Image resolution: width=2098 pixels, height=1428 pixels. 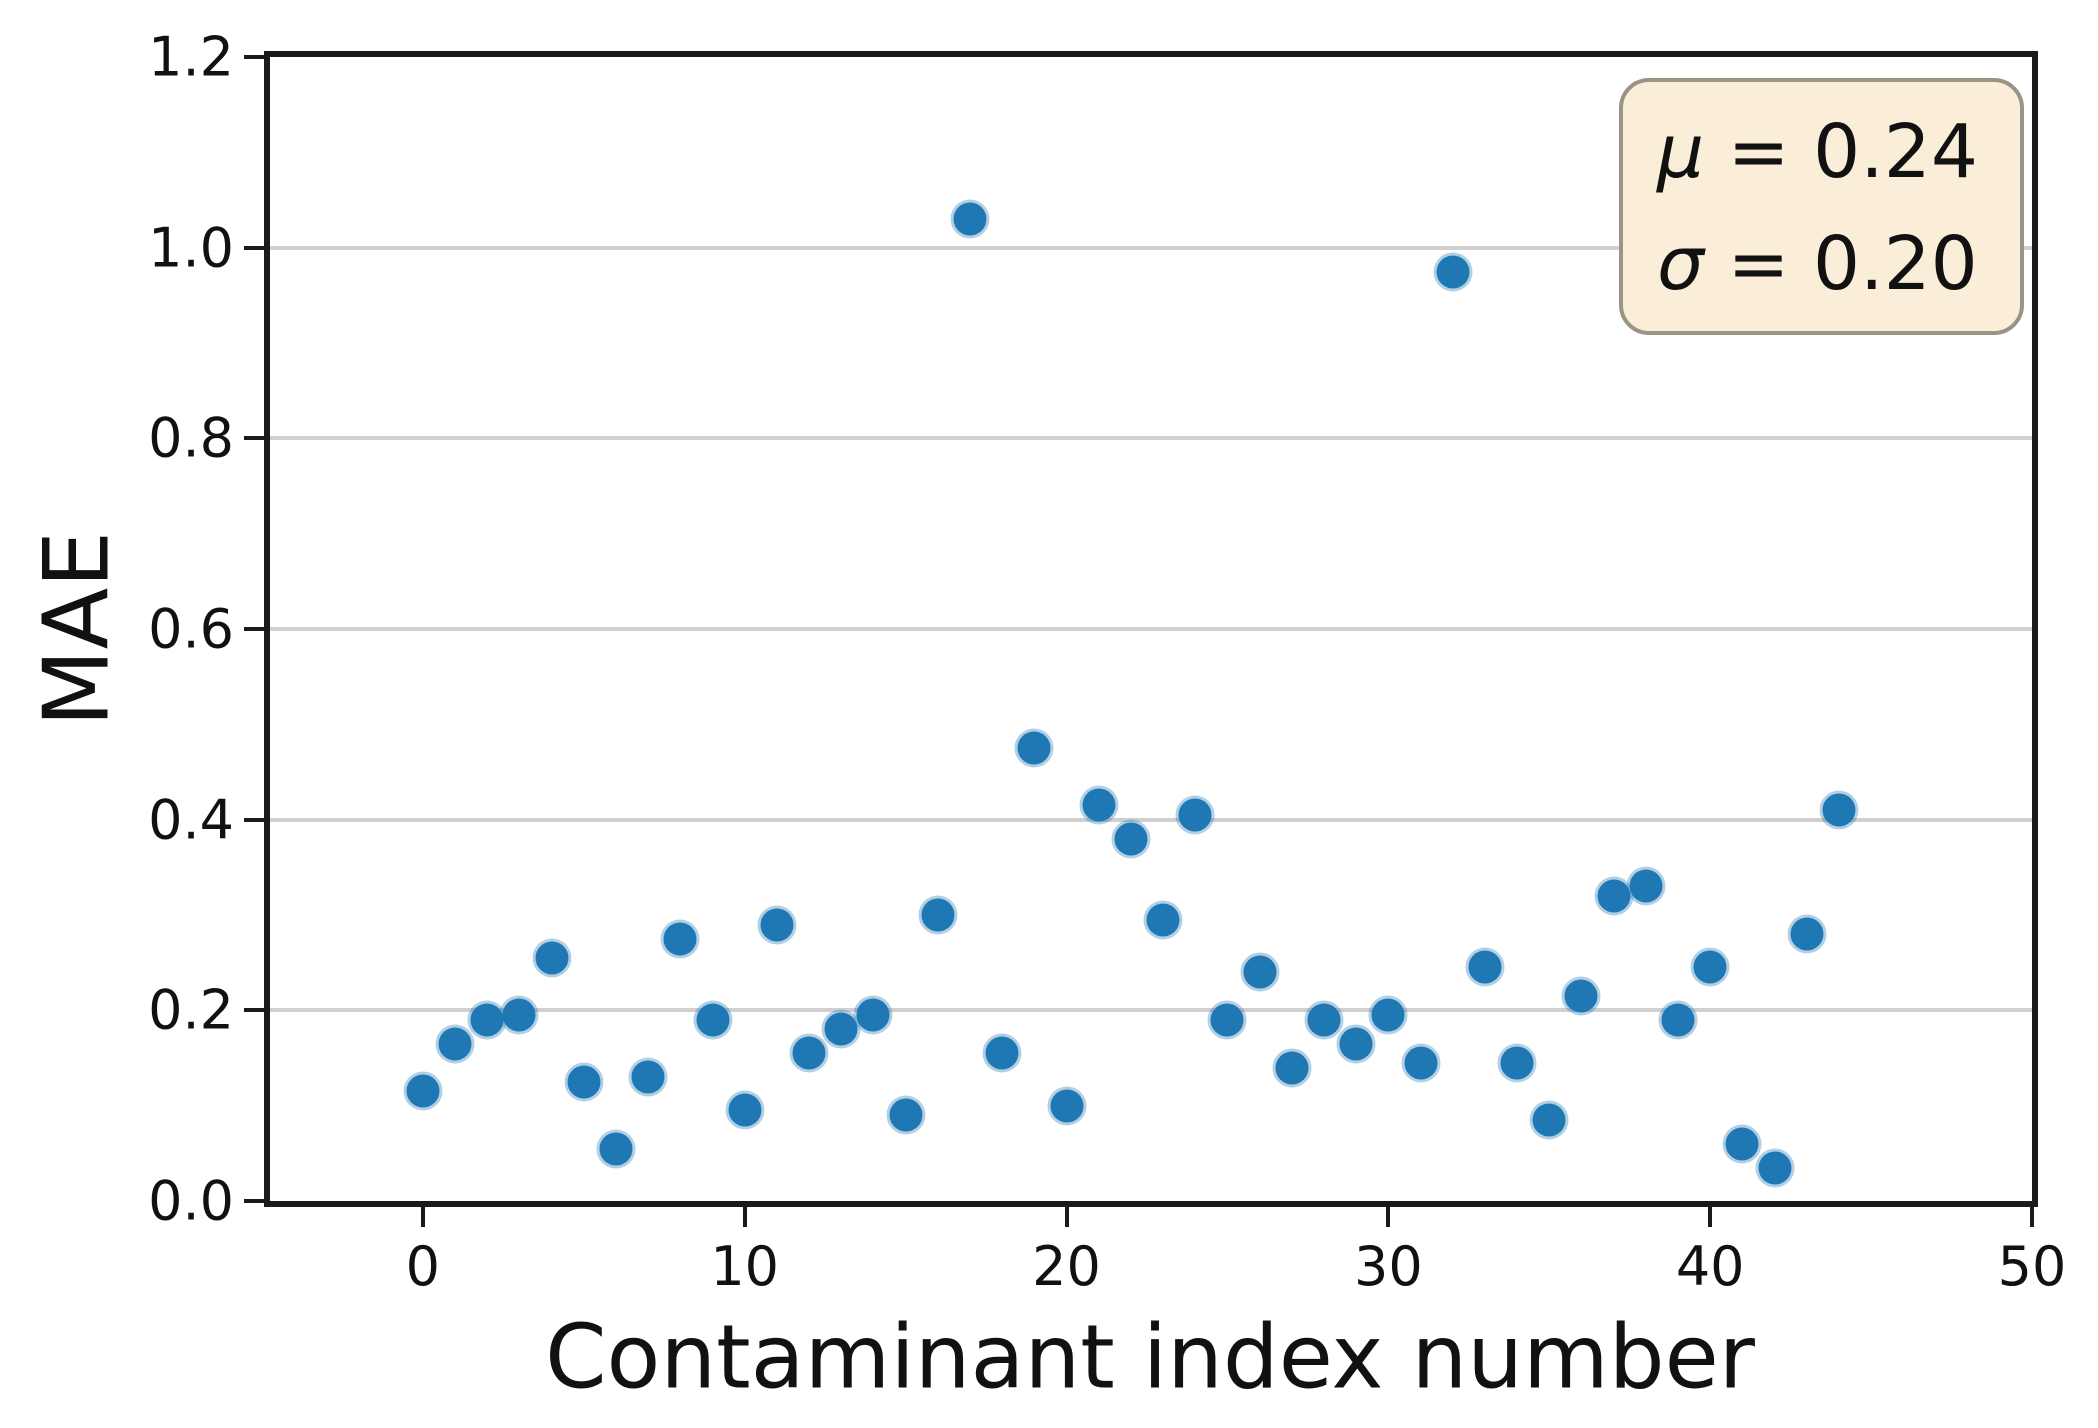 What do you see at coordinates (191, 1010) in the screenshot?
I see `y-tick-label-0.2: 0.2` at bounding box center [191, 1010].